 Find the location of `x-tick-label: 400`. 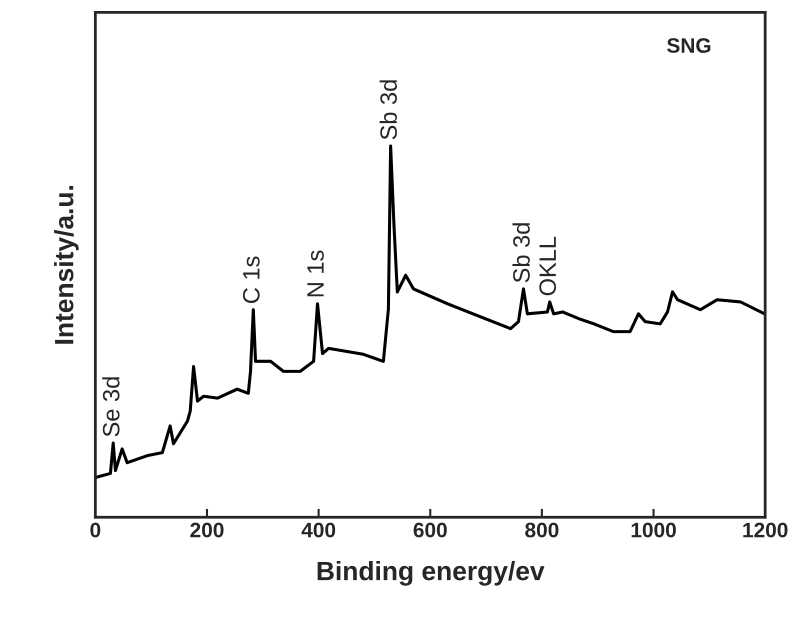

x-tick-label: 400 is located at coordinates (319, 530).